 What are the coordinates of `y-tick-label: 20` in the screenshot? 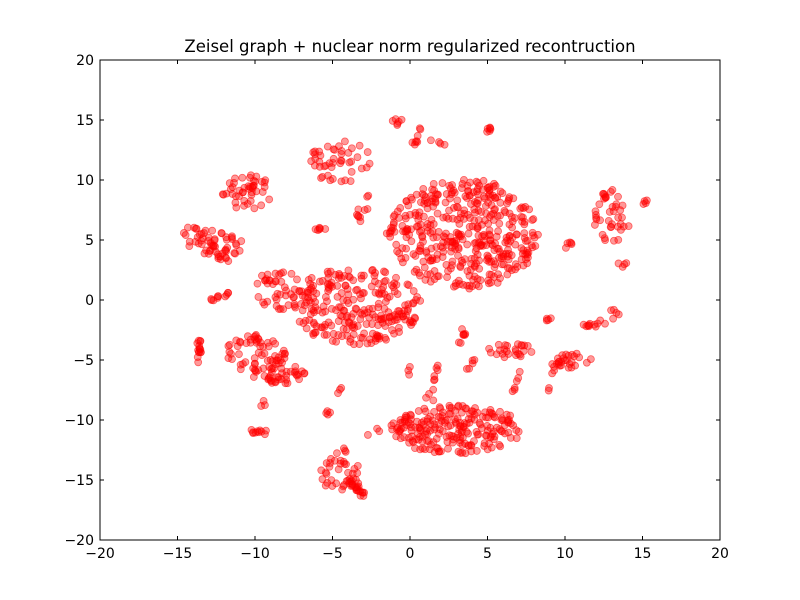 It's located at (85, 61).